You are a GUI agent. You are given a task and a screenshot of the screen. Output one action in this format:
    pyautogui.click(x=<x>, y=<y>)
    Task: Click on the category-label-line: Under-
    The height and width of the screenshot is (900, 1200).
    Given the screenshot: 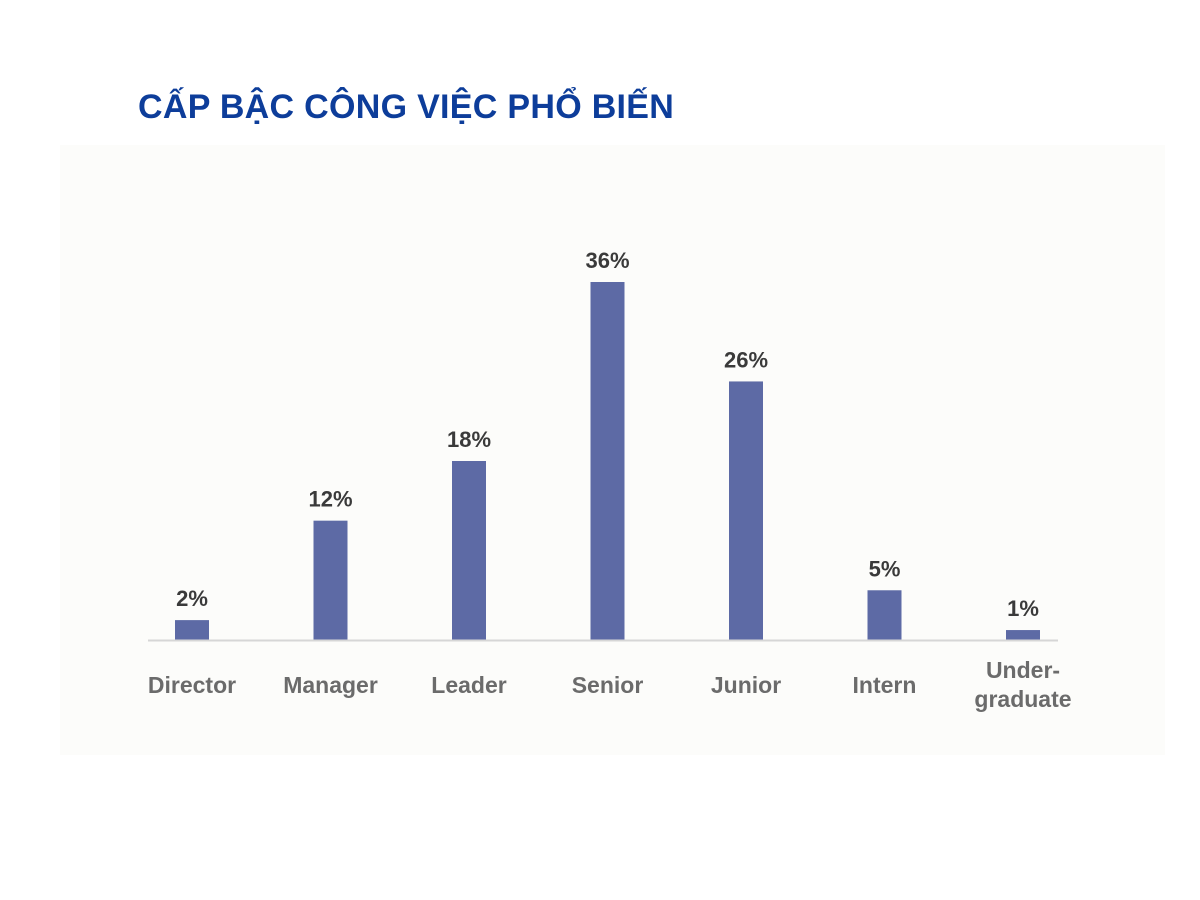 What is the action you would take?
    pyautogui.click(x=1023, y=670)
    